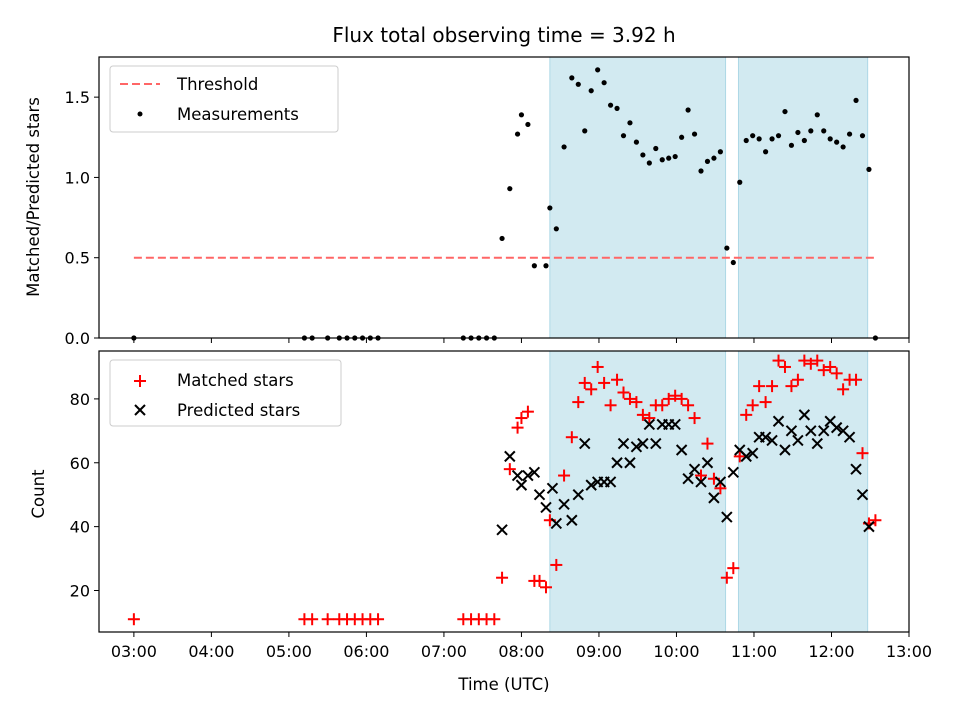 The height and width of the screenshot is (724, 960). I want to click on shaded-interval, so click(803, 197).